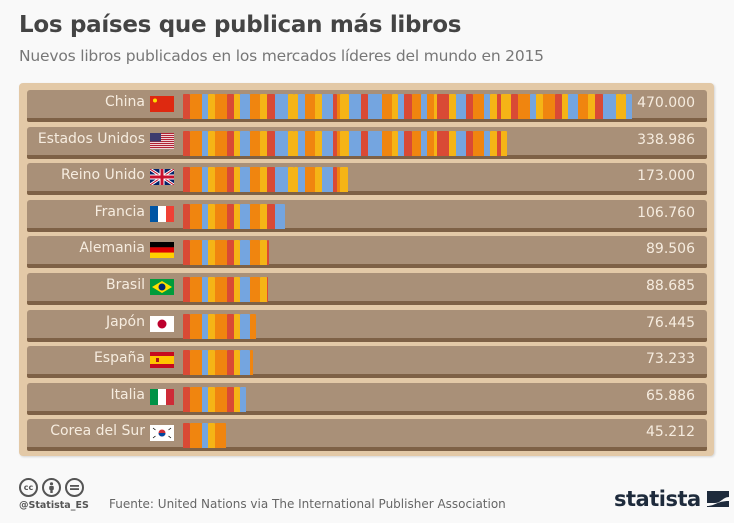 This screenshot has width=734, height=523. Describe the element at coordinates (666, 139) in the screenshot. I see `value-label: 338.986` at that location.